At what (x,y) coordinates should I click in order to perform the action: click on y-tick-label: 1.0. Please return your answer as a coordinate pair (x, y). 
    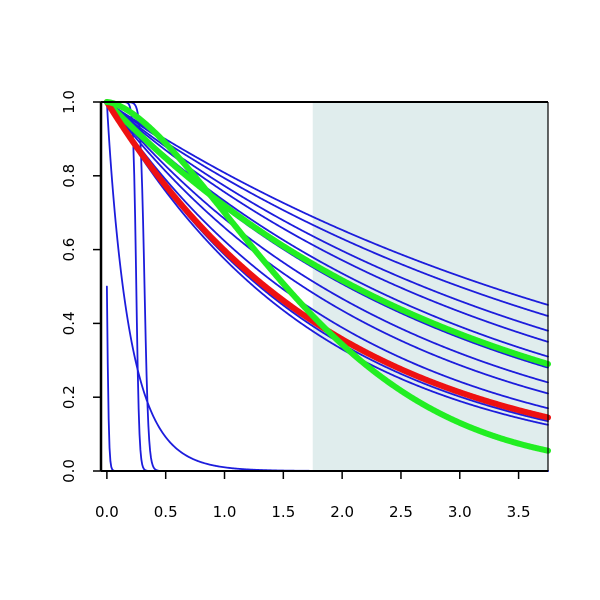
    Looking at the image, I should click on (69, 102).